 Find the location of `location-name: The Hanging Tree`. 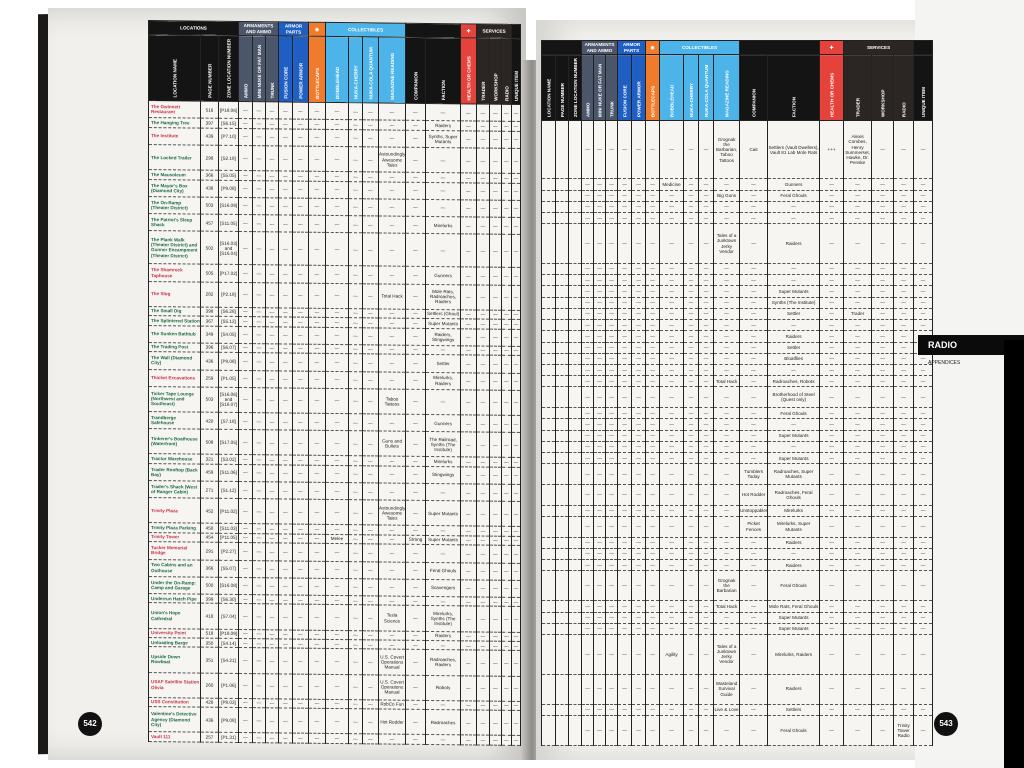

location-name: The Hanging Tree is located at coordinates (174, 122).